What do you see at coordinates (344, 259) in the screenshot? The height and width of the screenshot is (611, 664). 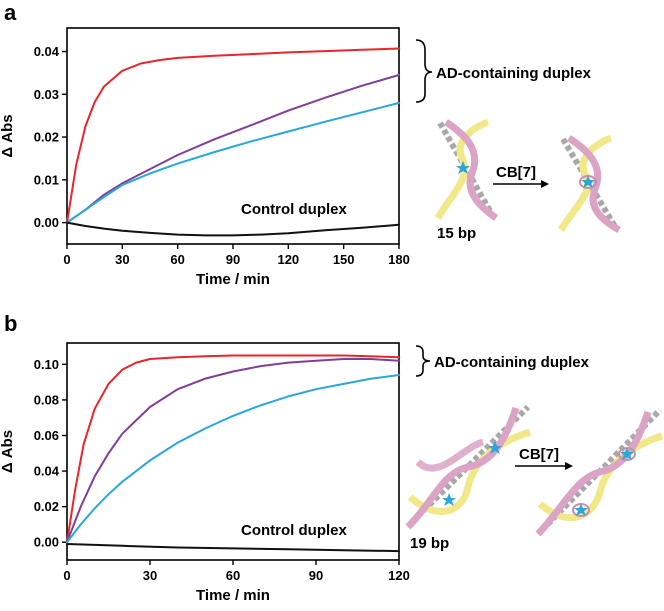 I see `x-tick-label: 150` at bounding box center [344, 259].